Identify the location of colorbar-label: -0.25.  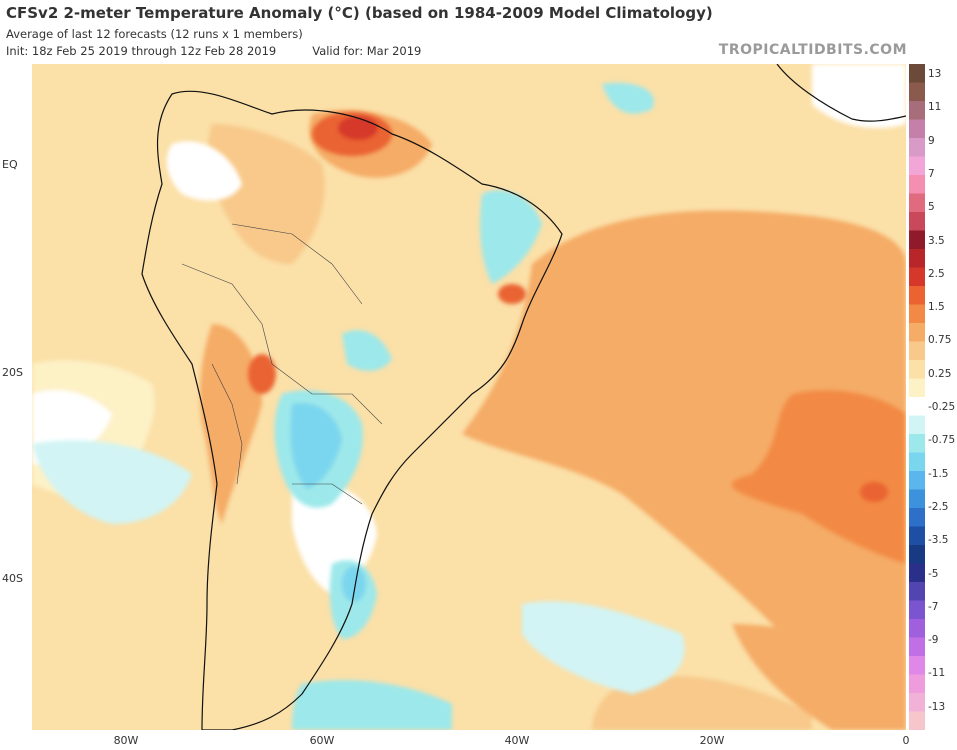
(942, 407).